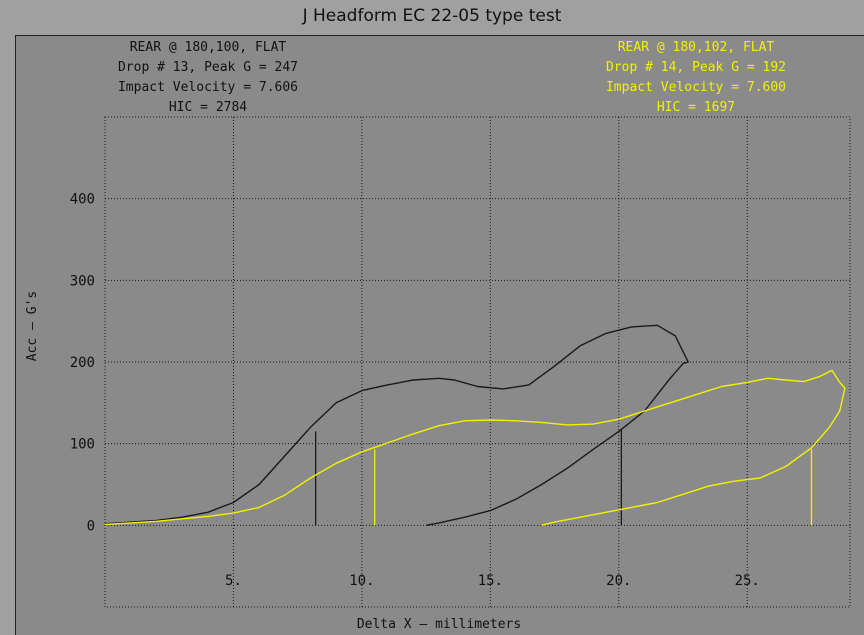  Describe the element at coordinates (618, 581) in the screenshot. I see `x-tick-label: 20.` at that location.